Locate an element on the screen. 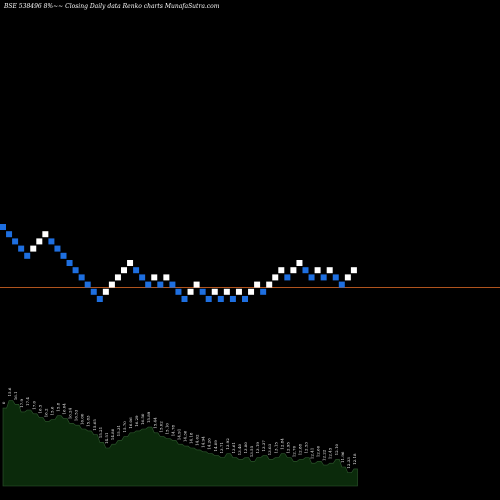 Image resolution: width=500 pixels, height=500 pixels. volume-label: 16.06 is located at coordinates (130, 423).